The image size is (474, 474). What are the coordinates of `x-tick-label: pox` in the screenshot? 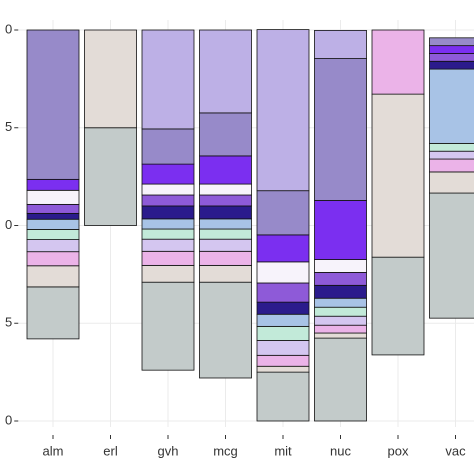 It's located at (398, 450).